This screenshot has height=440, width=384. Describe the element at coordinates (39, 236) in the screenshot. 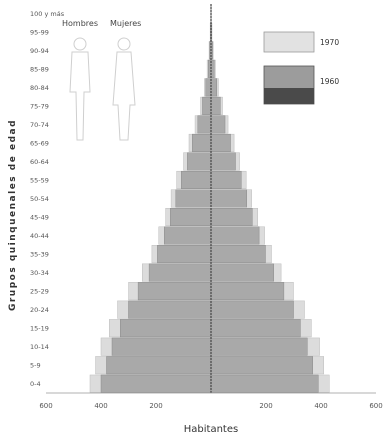

I see `age-group-label: 40-44` at that location.